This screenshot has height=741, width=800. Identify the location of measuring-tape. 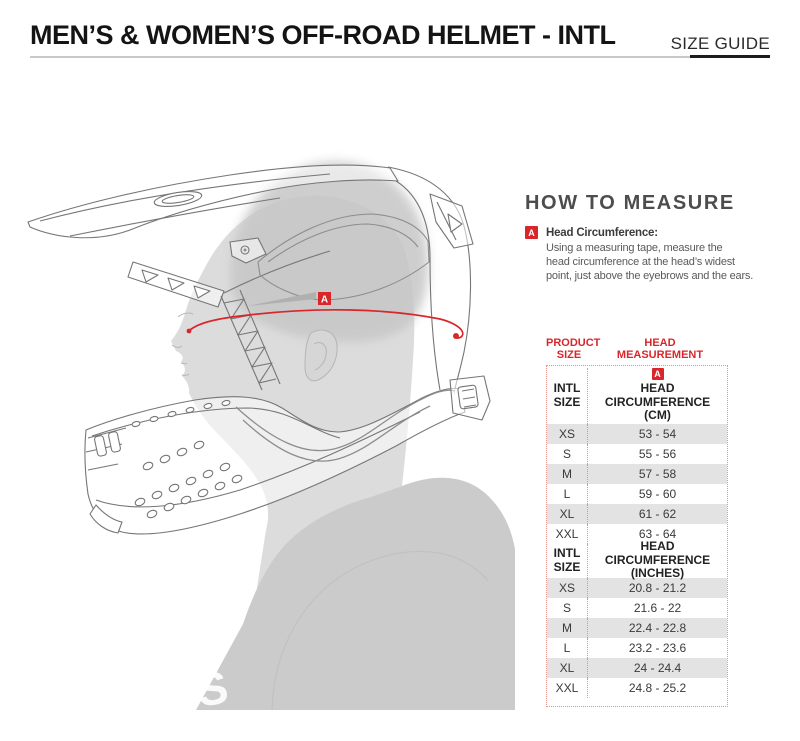
(326, 324).